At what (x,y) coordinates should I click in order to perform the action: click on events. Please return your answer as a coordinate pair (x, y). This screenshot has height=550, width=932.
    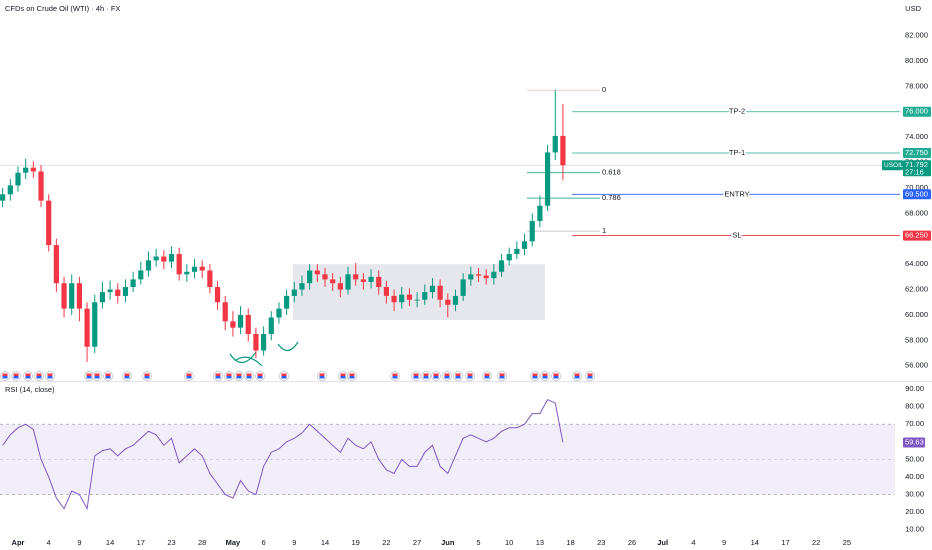
    Looking at the image, I should click on (297, 376).